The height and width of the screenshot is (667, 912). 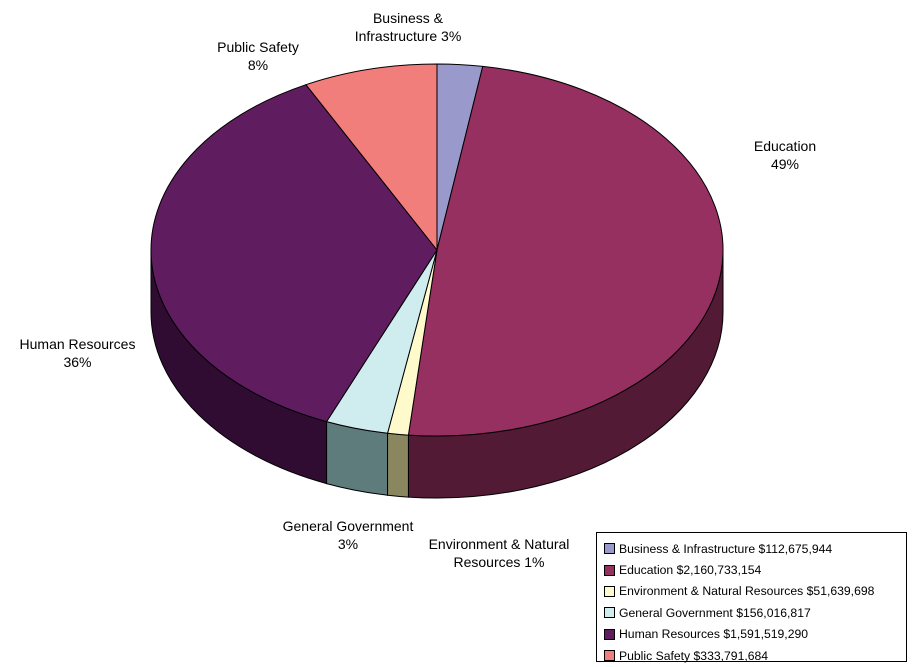 I want to click on slice-label-environment: Environment & Natural Resources 1%, so click(x=499, y=553).